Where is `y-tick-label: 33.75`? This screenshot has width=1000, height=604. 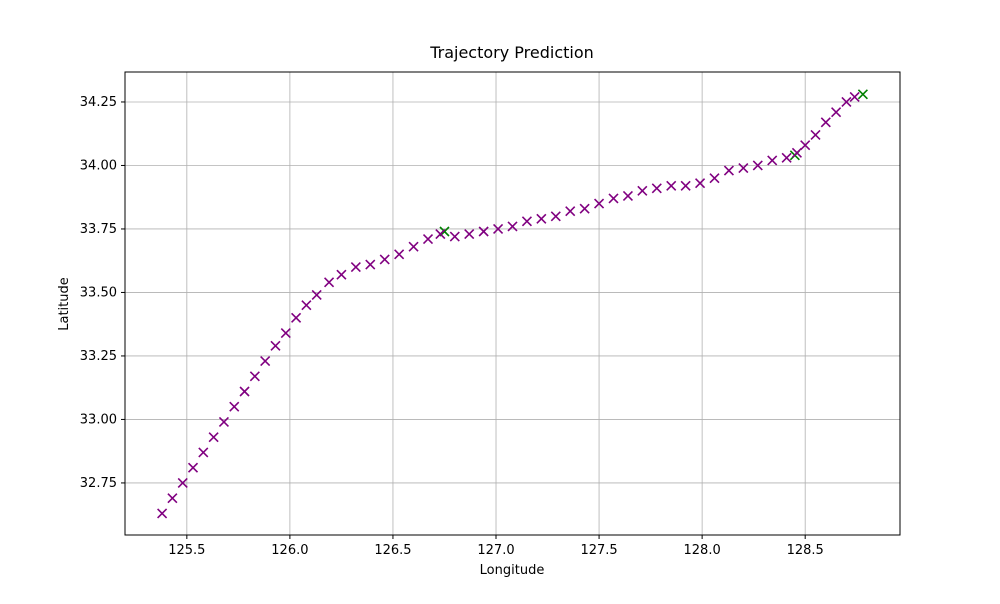 y-tick-label: 33.75 is located at coordinates (98, 229).